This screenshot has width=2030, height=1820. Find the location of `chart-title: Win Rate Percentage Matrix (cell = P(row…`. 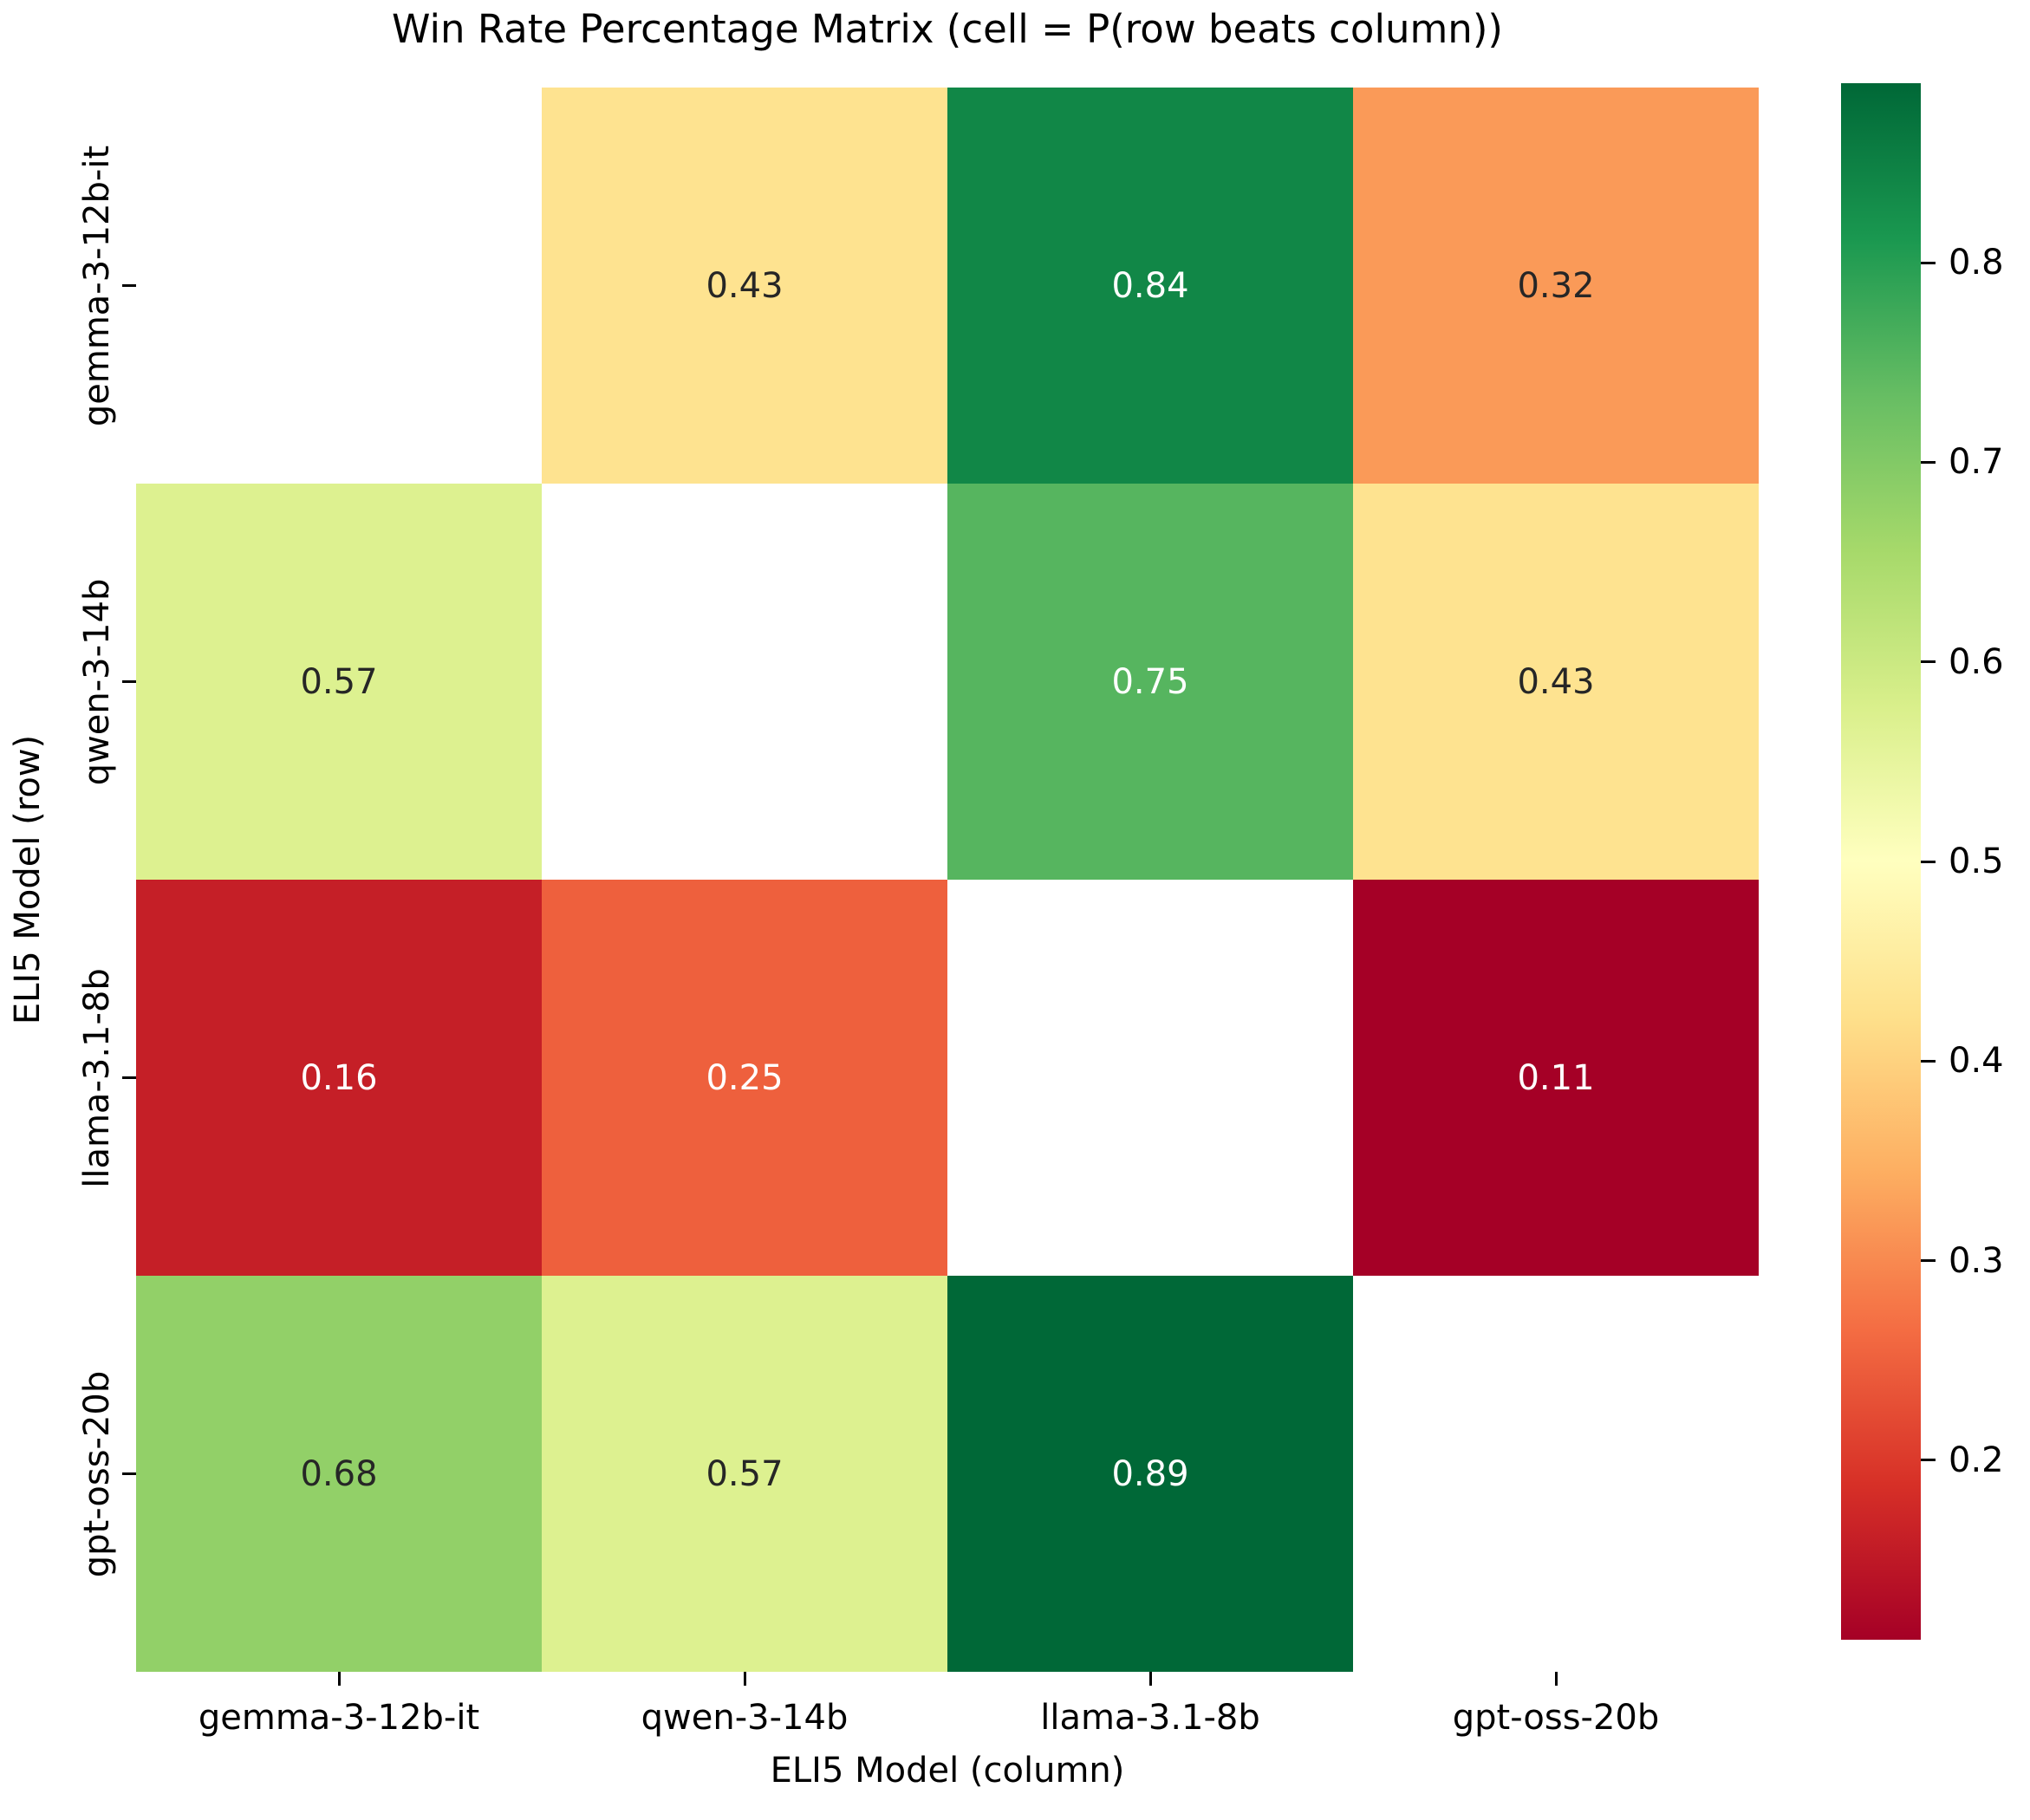

chart-title: Win Rate Percentage Matrix (cell = P(row… is located at coordinates (947, 29).